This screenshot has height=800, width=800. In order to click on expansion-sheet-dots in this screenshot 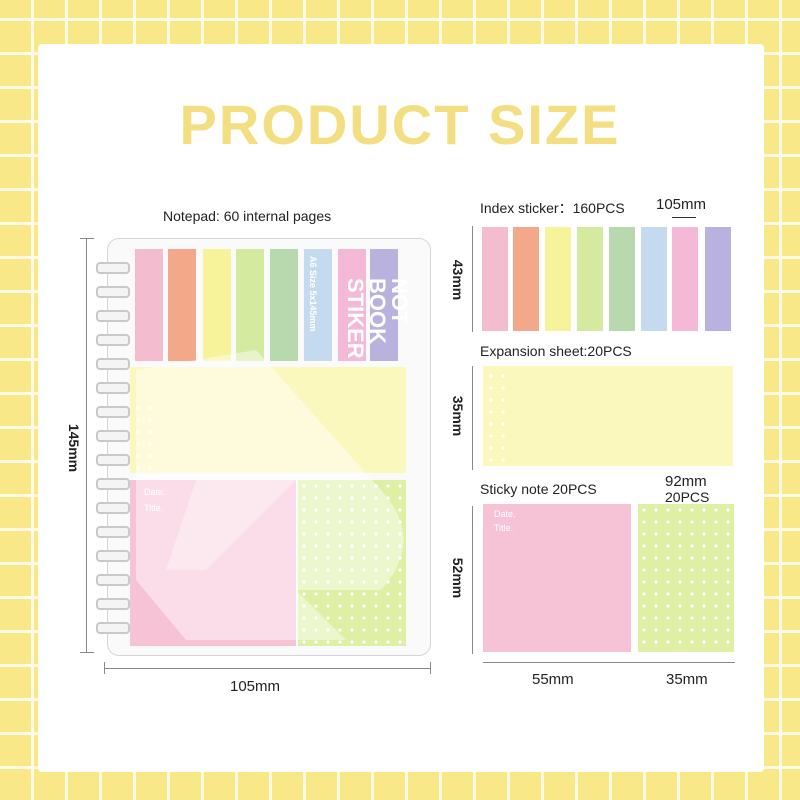, I will do `click(498, 416)`.